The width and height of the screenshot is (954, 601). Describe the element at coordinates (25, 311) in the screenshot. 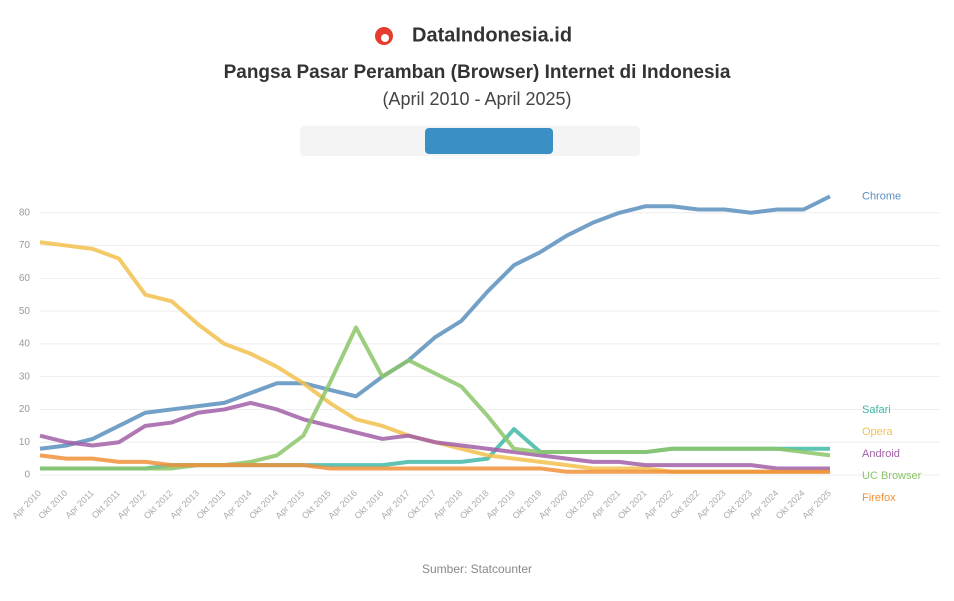

I see `y-tick-label: 50` at that location.